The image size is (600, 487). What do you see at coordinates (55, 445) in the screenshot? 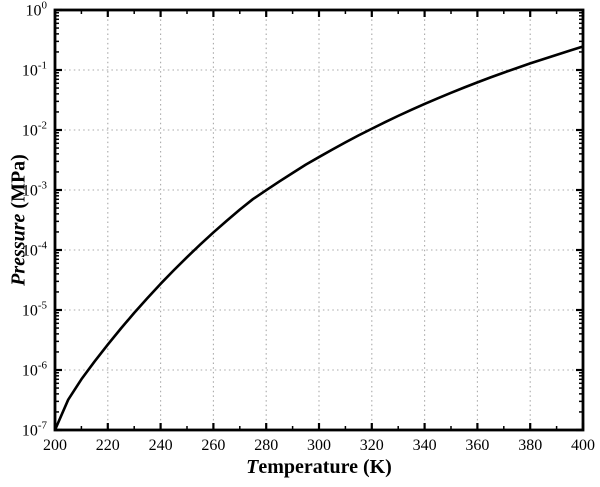
I see `x-tick-label: 200` at bounding box center [55, 445].